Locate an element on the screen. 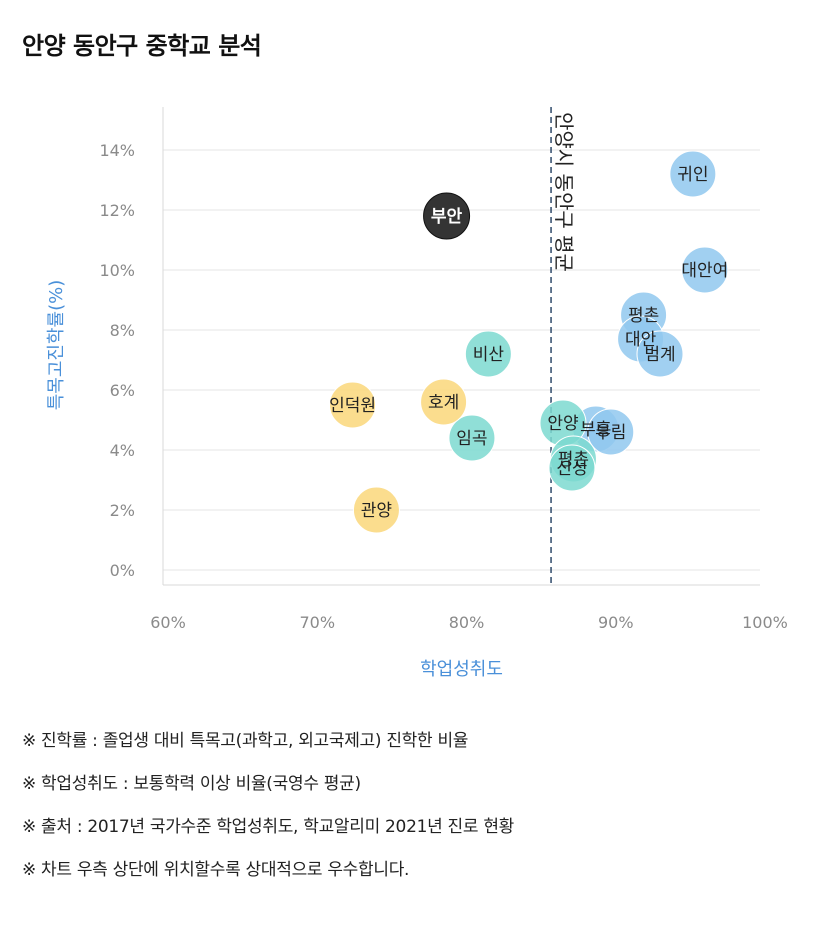 The image size is (827, 927). data-point-label: 관양 is located at coordinates (376, 511).